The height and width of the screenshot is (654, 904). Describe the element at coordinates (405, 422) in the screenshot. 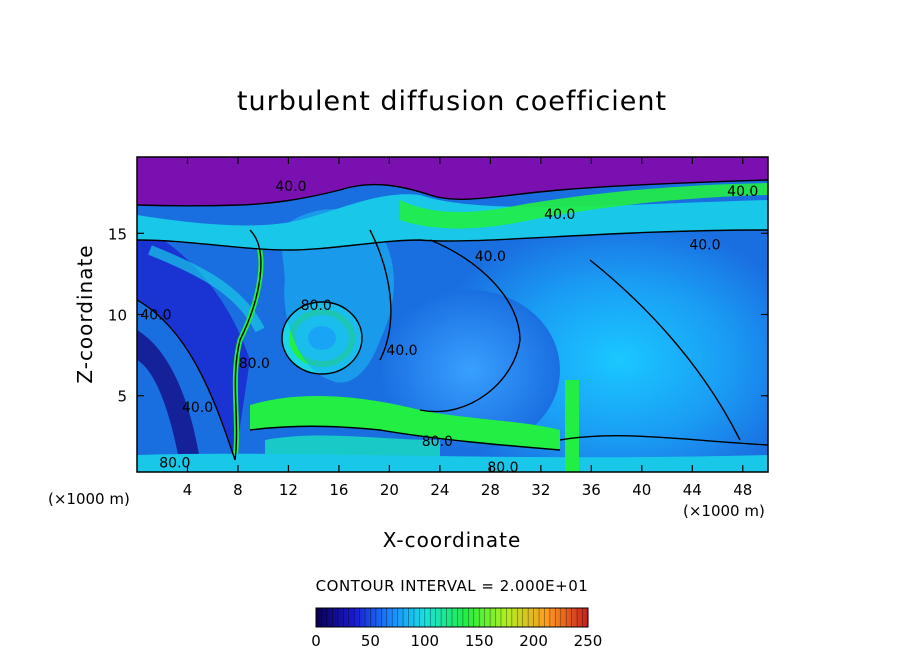

I see `field-lower-green` at that location.